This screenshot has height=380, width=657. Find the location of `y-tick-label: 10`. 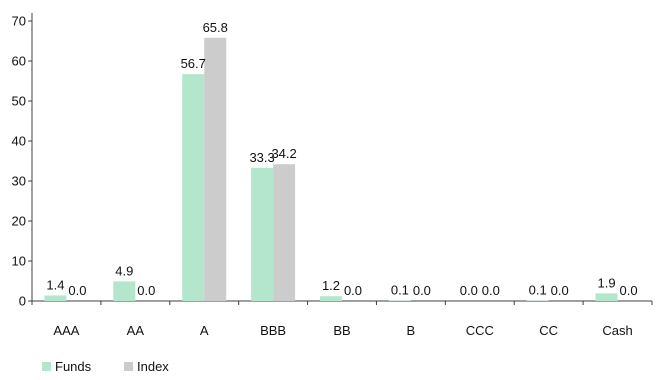

y-tick-label: 10 is located at coordinates (19, 261).